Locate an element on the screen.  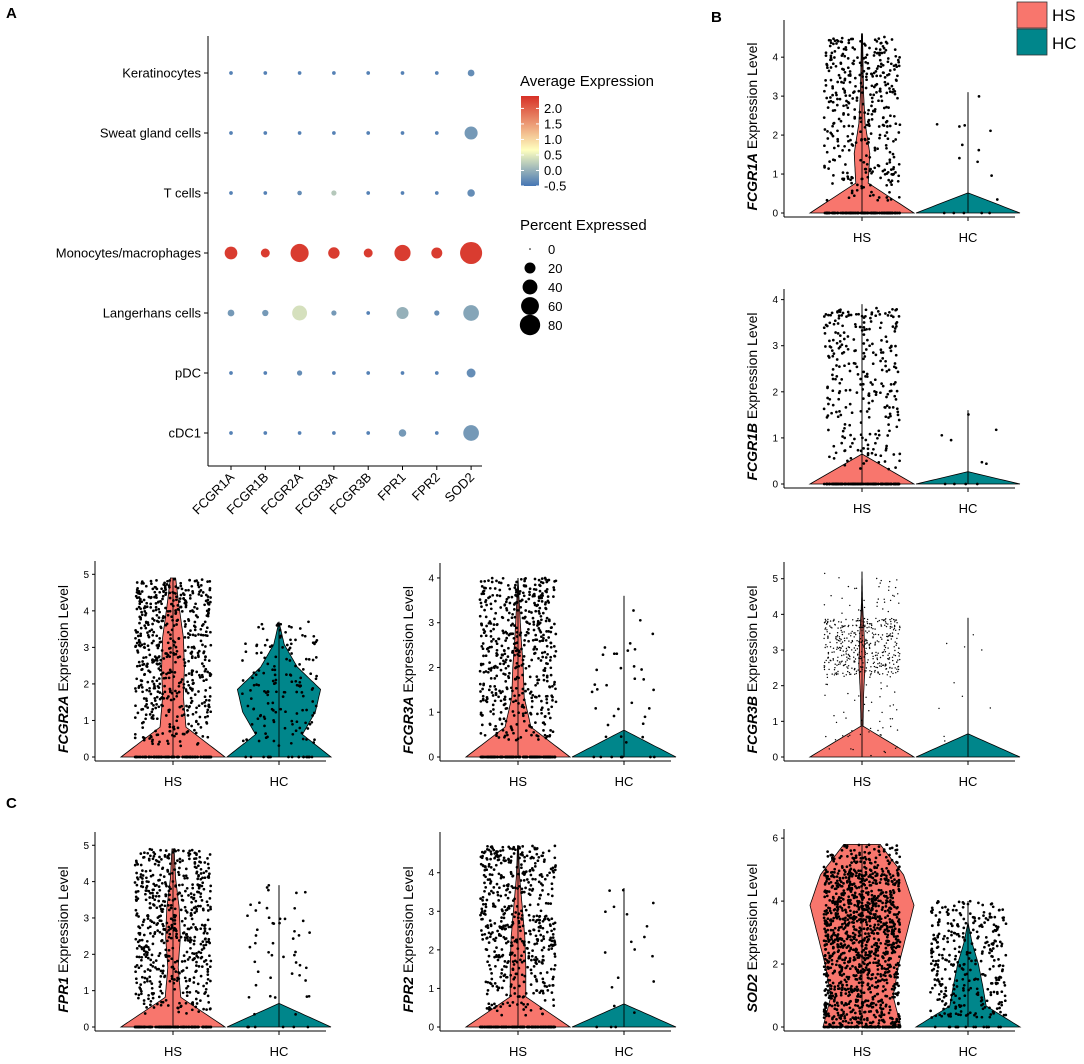
violin-y-tick-label: 5 is located at coordinates (775, 579).